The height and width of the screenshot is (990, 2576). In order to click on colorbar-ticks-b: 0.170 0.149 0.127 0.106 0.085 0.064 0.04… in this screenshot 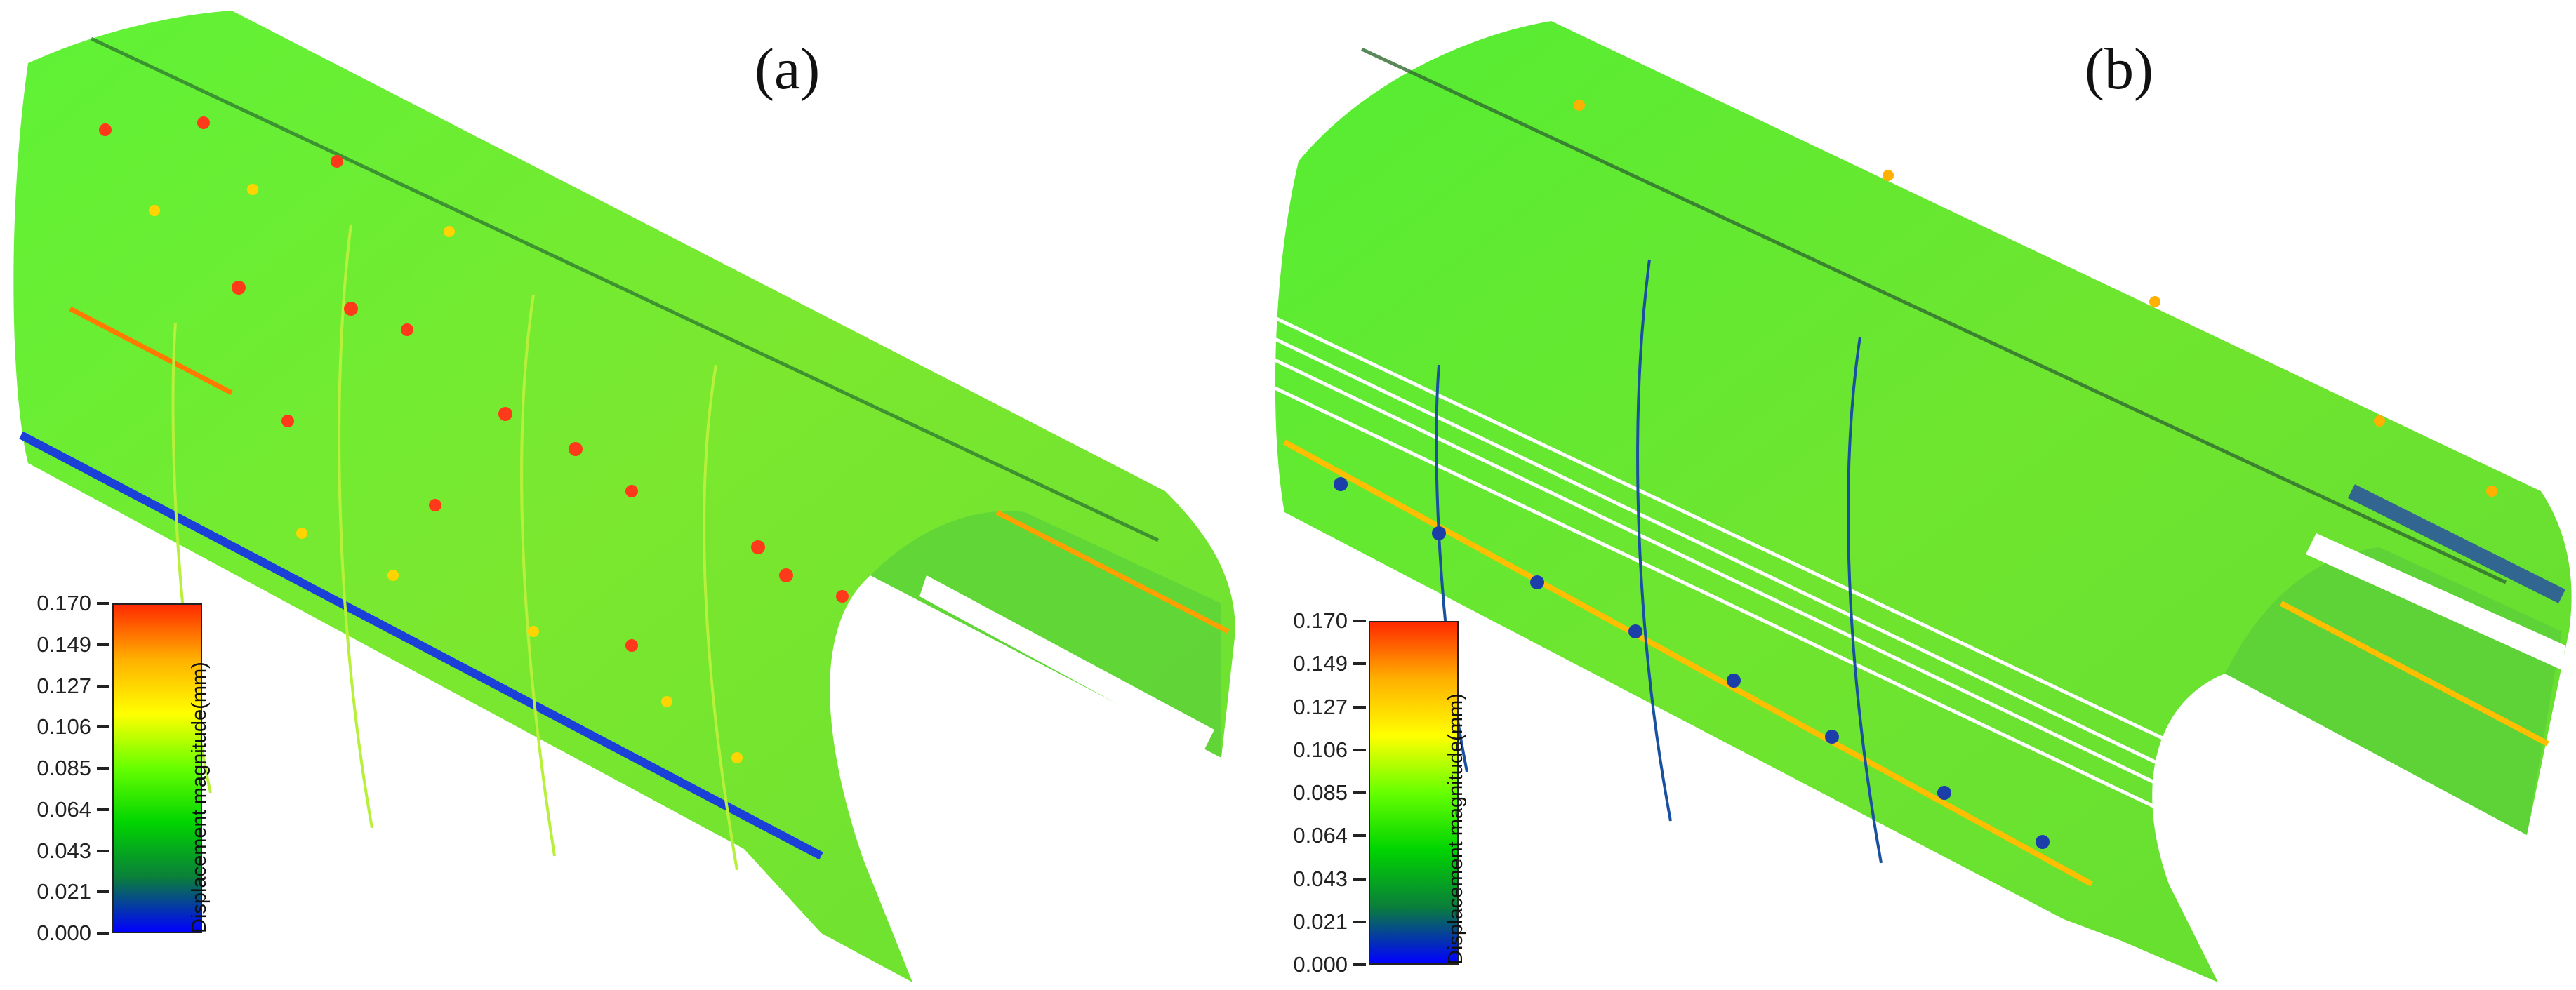, I will do `click(1316, 792)`.